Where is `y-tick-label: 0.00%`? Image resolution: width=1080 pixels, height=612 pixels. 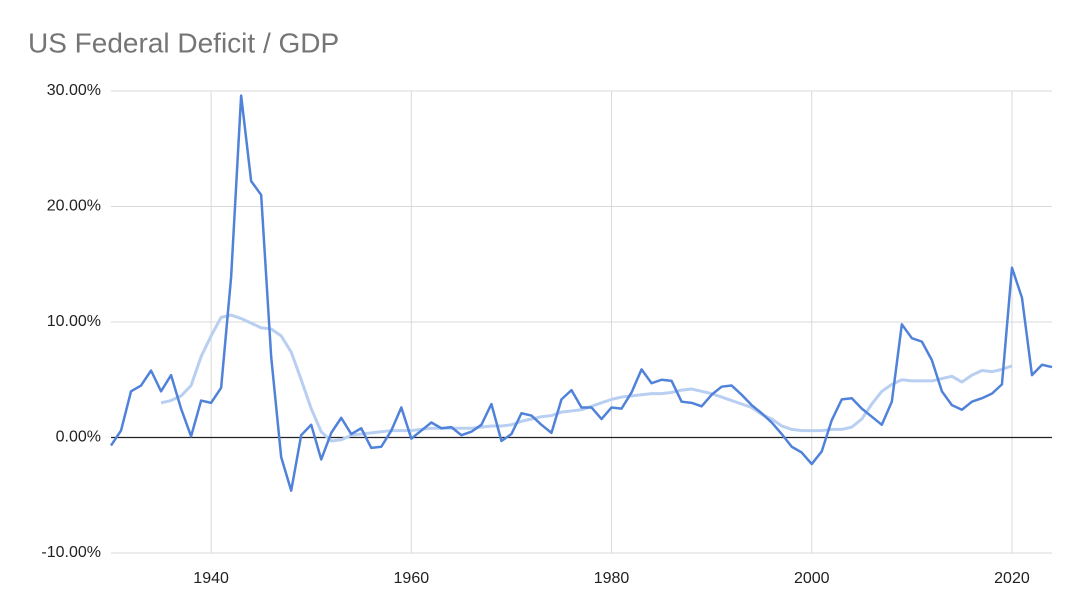 y-tick-label: 0.00% is located at coordinates (78, 437).